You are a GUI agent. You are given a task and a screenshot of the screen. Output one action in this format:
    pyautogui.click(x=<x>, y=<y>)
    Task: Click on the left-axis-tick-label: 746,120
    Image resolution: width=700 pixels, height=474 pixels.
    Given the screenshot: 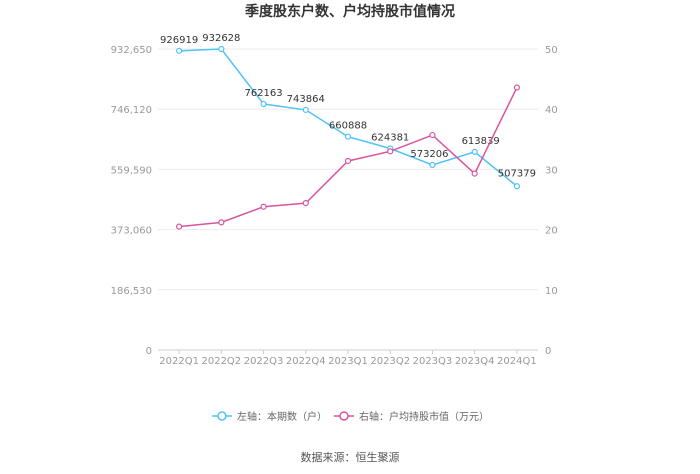 What is the action you would take?
    pyautogui.click(x=131, y=110)
    